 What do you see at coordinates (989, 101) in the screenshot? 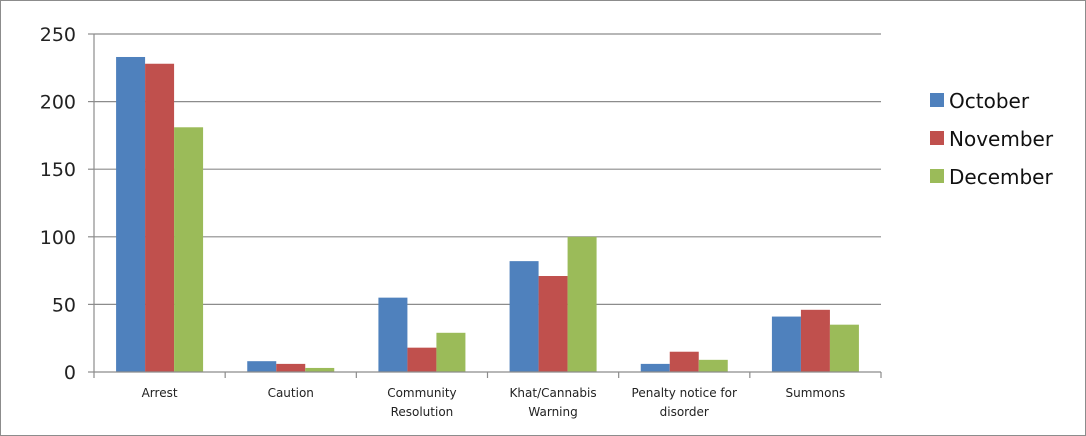
I see `legend-label-october: October` at bounding box center [989, 101].